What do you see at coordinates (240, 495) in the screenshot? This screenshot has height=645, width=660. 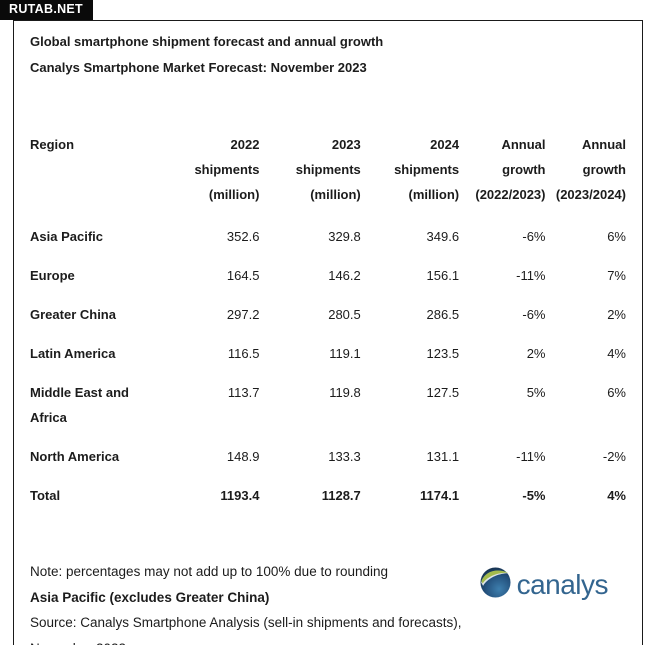 I see `value-cell: 1193.4` at bounding box center [240, 495].